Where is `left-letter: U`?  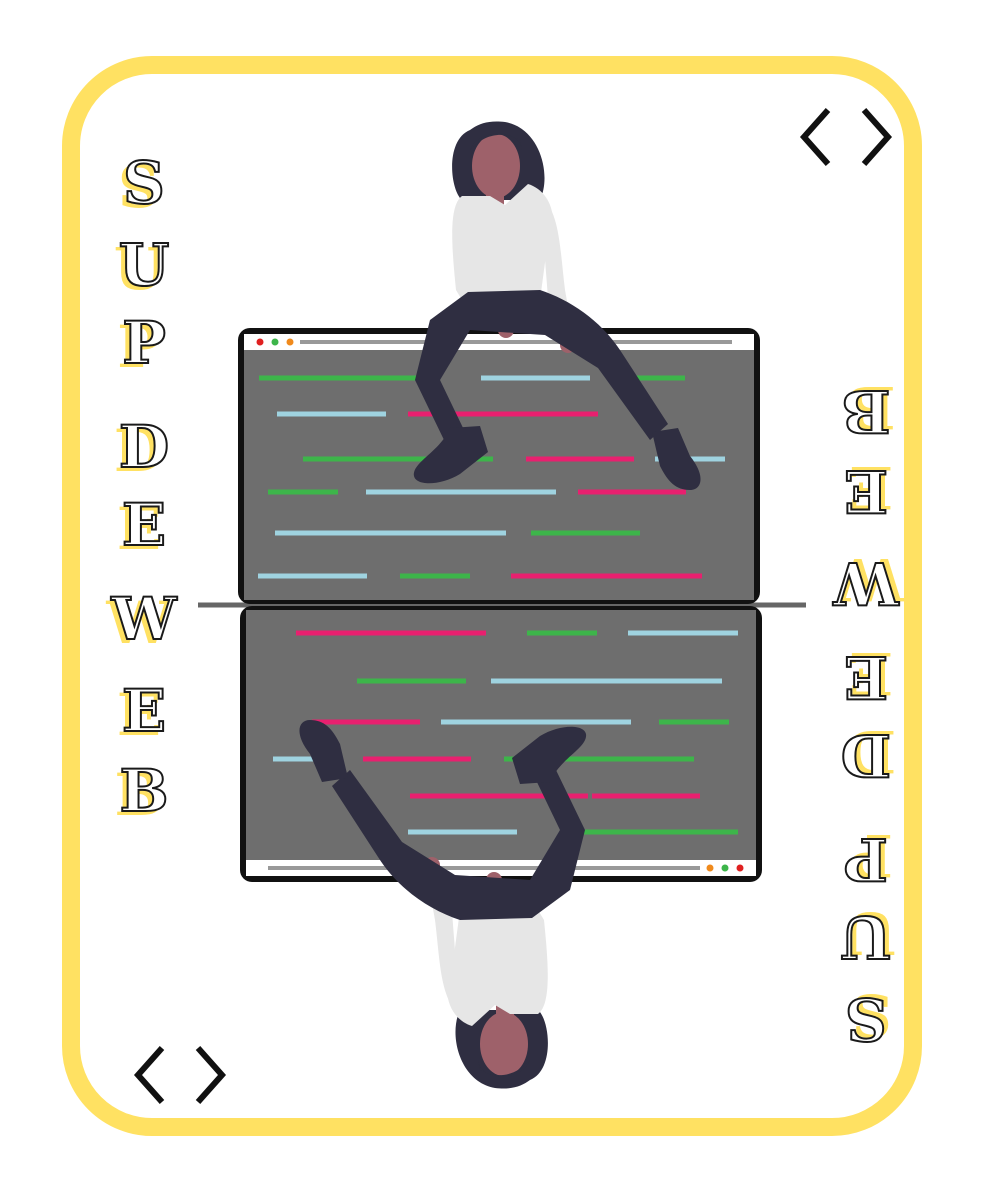 left-letter: U is located at coordinates (144, 265).